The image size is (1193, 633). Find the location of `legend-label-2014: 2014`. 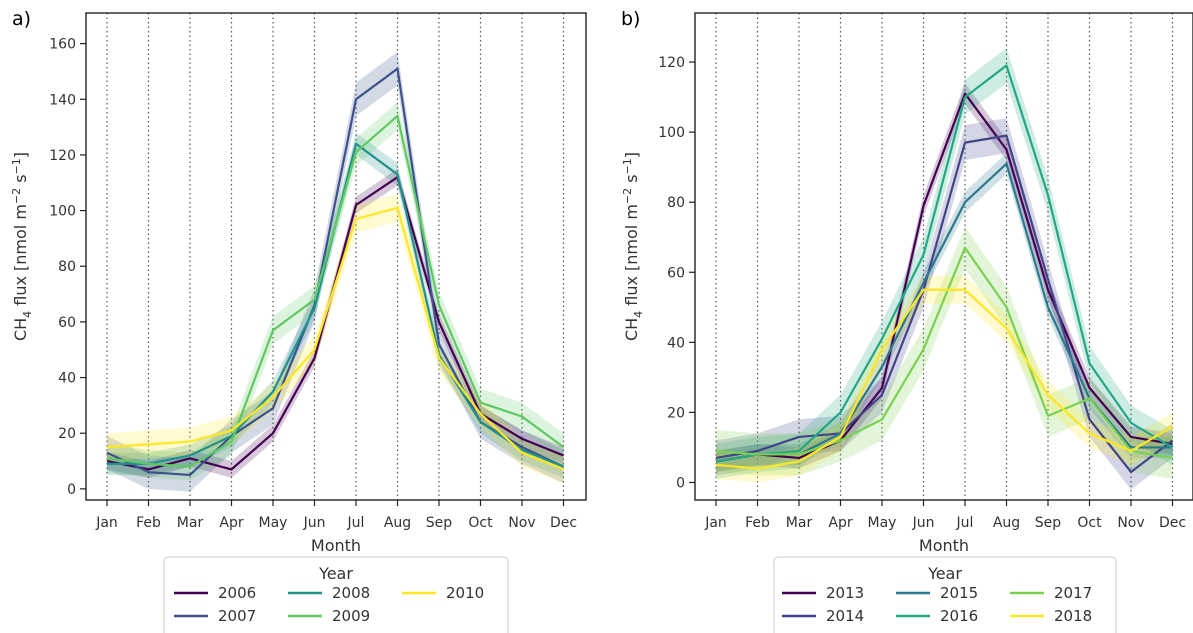

legend-label-2014: 2014 is located at coordinates (845, 616).